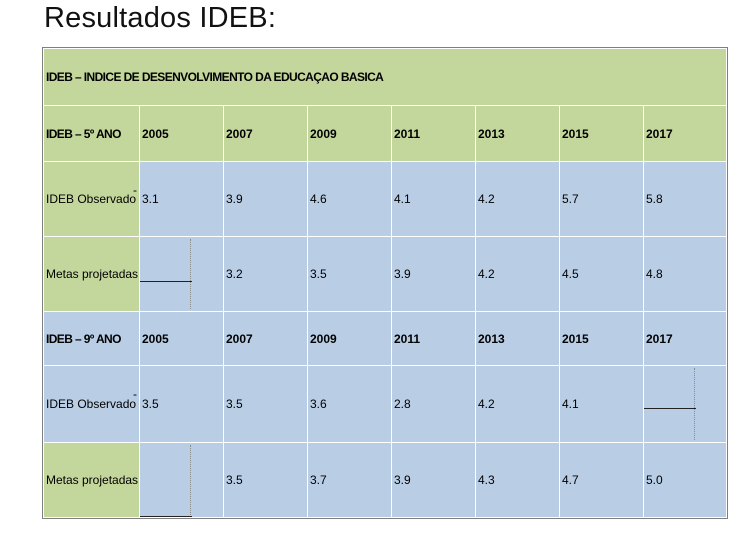 This screenshot has width=749, height=540. Describe the element at coordinates (685, 274) in the screenshot. I see `value-cell: 4.8` at that location.